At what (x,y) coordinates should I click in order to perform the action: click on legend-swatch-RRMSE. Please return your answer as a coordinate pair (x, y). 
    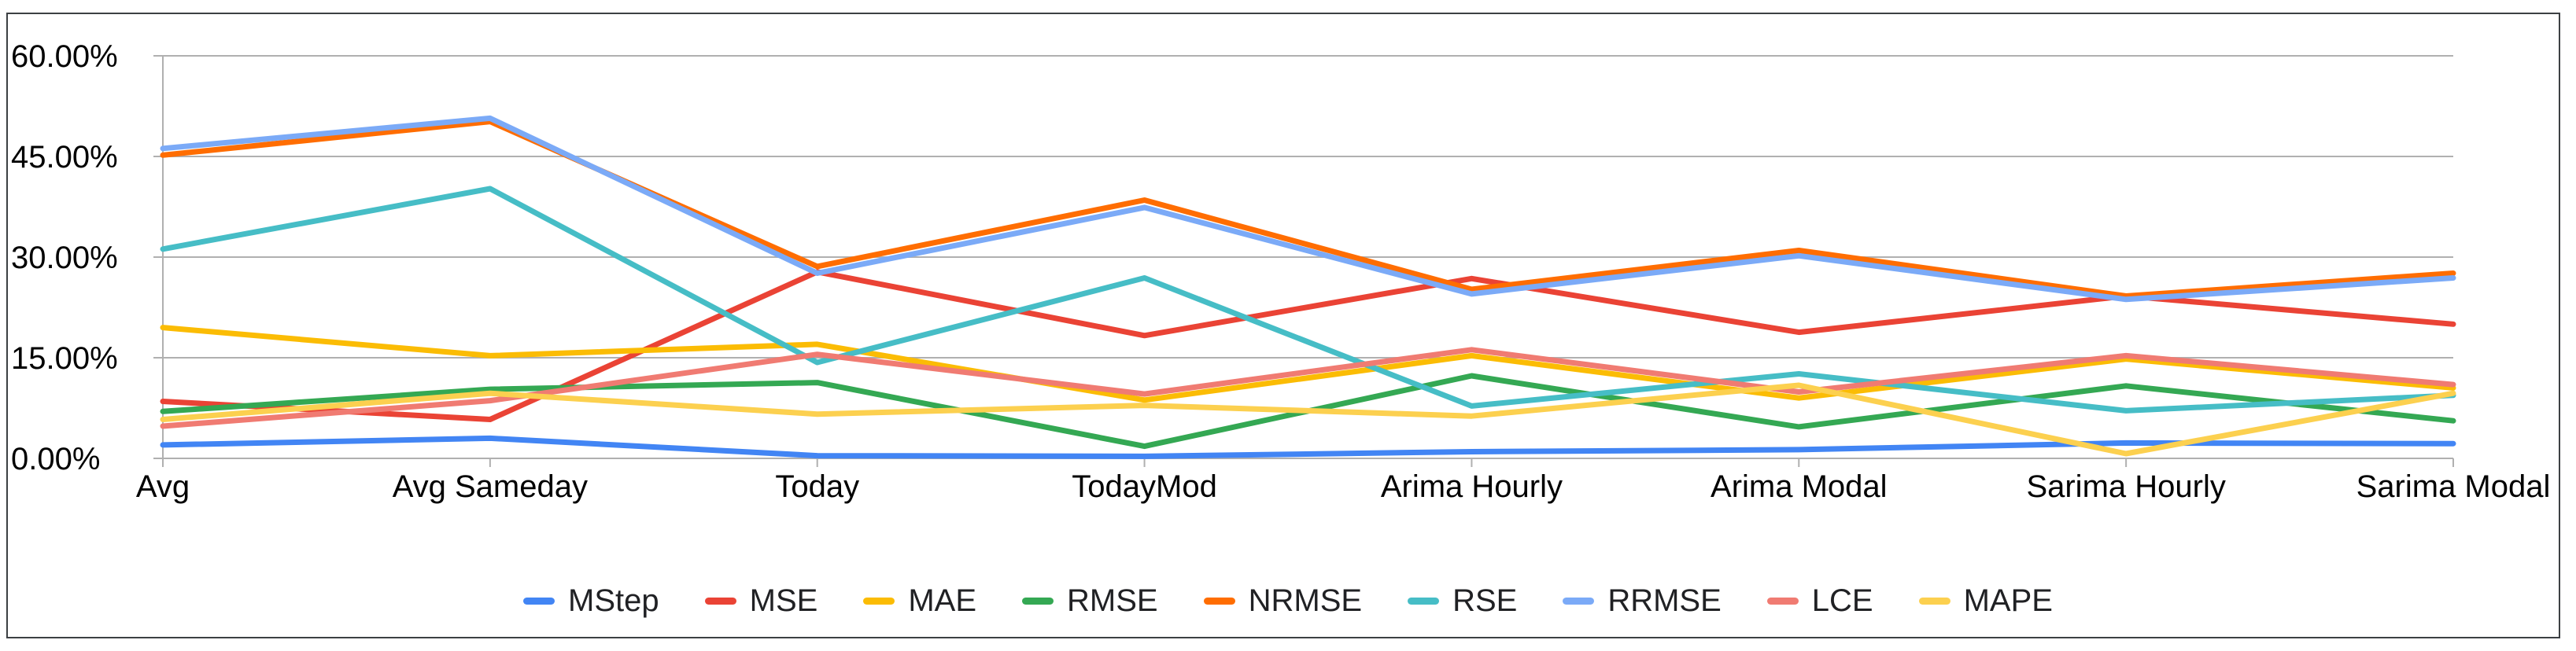
    Looking at the image, I should click on (1579, 601).